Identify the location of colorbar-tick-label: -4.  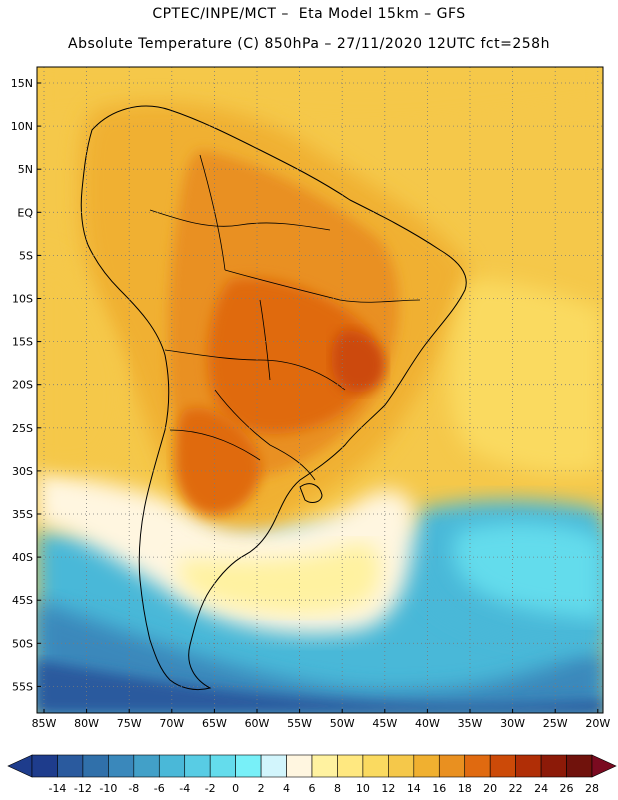
(184, 788).